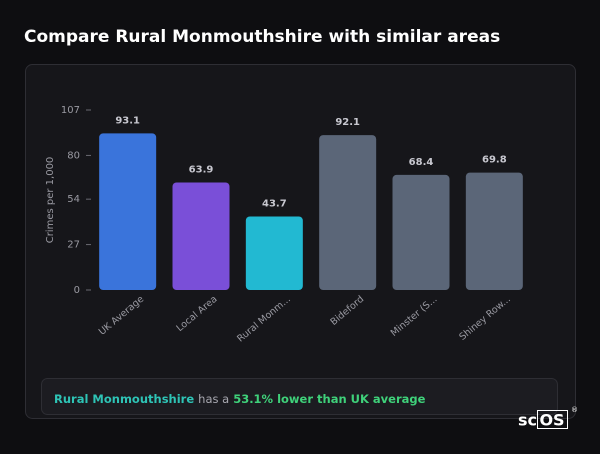 Image resolution: width=600 pixels, height=454 pixels. Describe the element at coordinates (421, 162) in the screenshot. I see `value-label: 68.4` at that location.